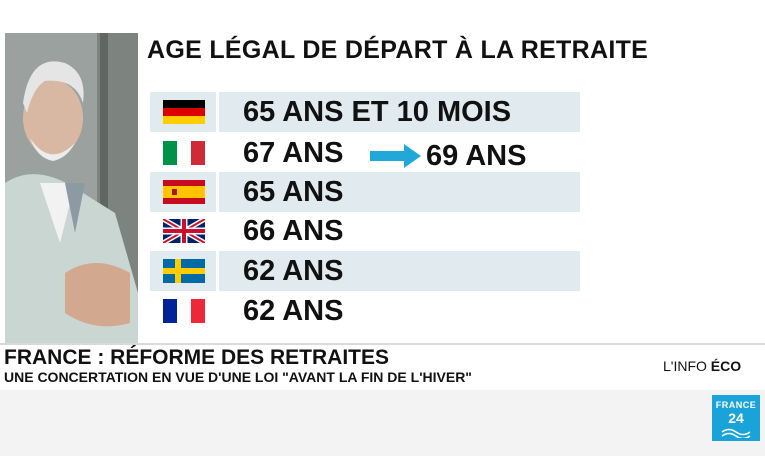  Describe the element at coordinates (365, 192) in the screenshot. I see `country-row: 65 ANS` at that location.